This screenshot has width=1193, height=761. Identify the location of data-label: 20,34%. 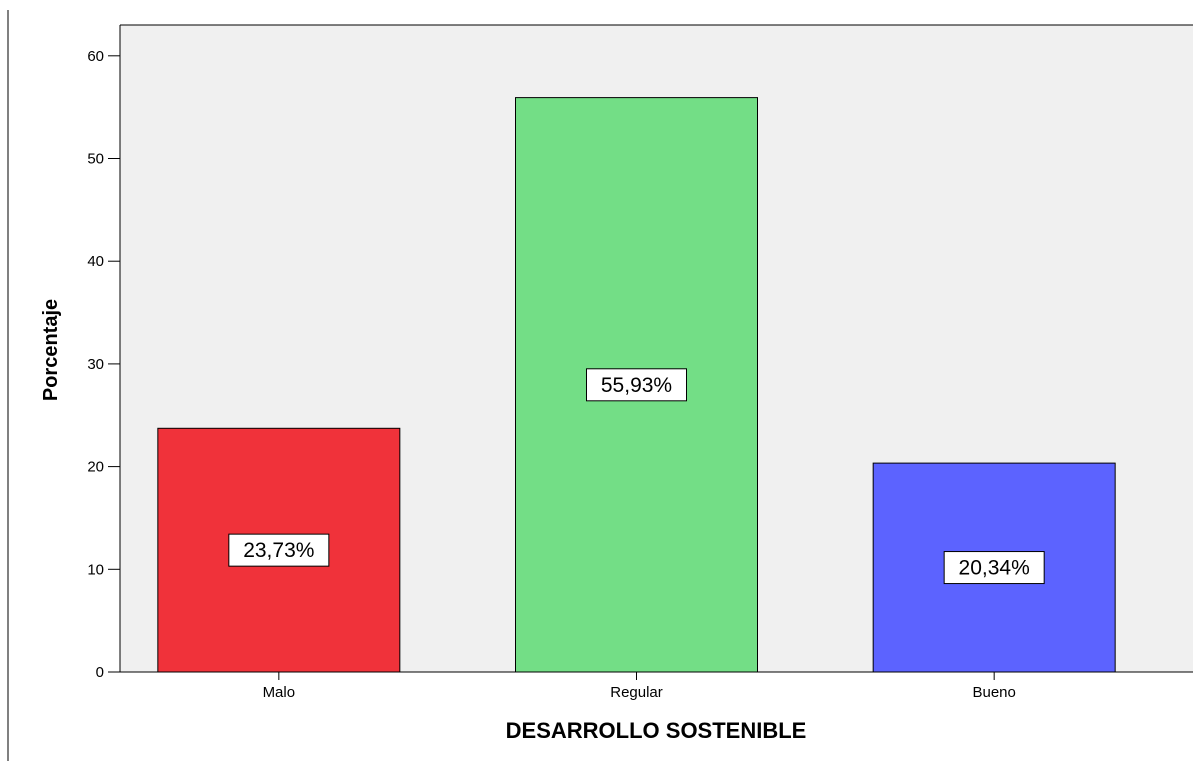
(994, 568).